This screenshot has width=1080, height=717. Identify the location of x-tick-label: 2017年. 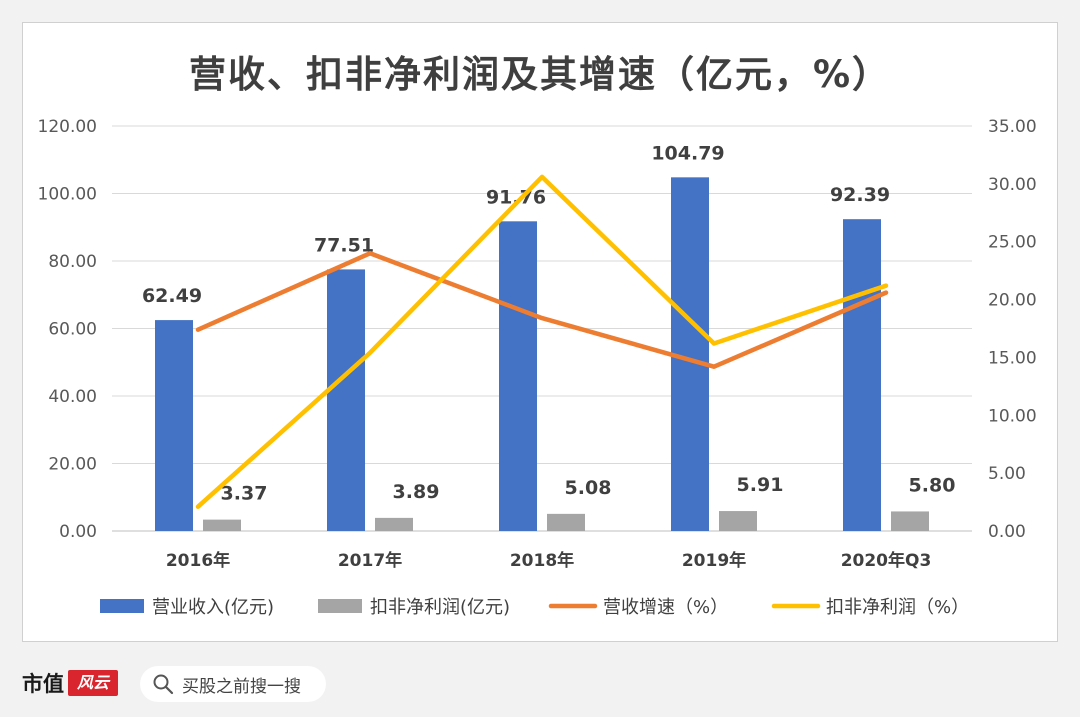
(370, 560).